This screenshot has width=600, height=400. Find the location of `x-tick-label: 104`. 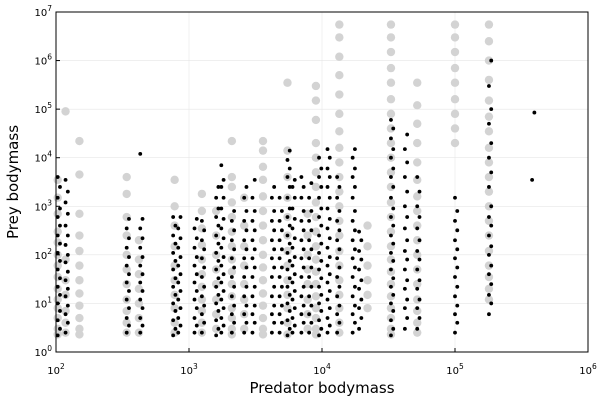

x-tick-label: 104 is located at coordinates (322, 369).